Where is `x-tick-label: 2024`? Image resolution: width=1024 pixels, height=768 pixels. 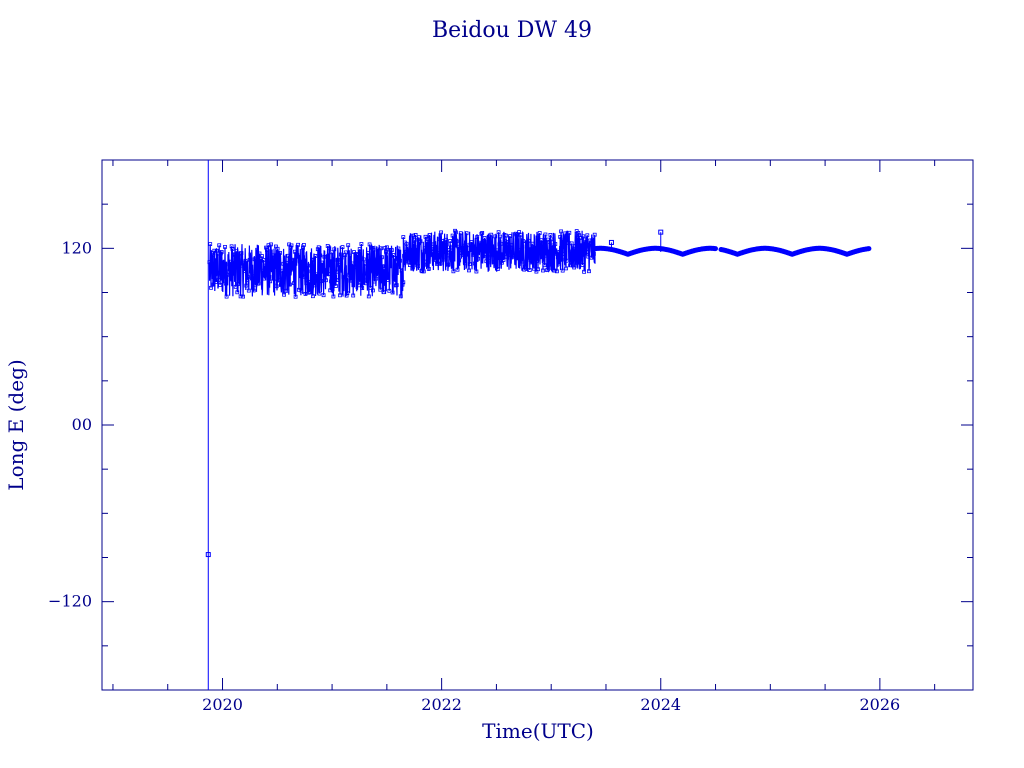
x-tick-label: 2024 is located at coordinates (660, 704).